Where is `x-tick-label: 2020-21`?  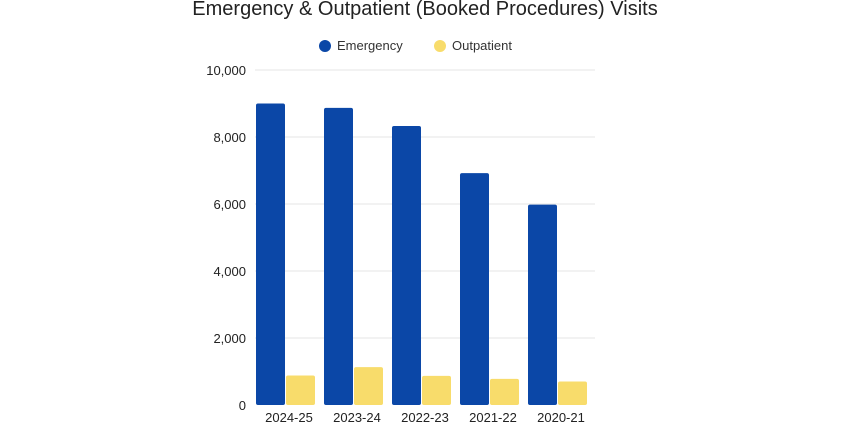 x-tick-label: 2020-21 is located at coordinates (561, 417).